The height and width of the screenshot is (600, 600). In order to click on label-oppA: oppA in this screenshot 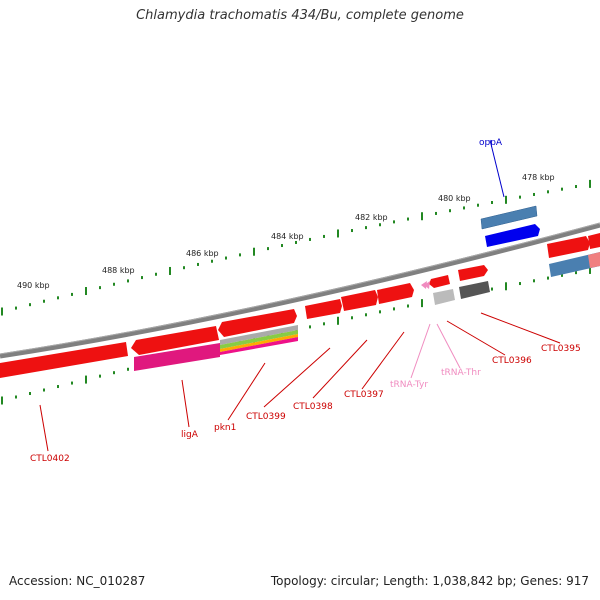, I will do `click(491, 143)`.